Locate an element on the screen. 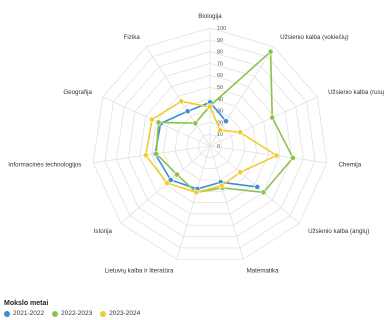 This screenshot has height=320, width=384. radial-tick-label: 90 is located at coordinates (220, 41).